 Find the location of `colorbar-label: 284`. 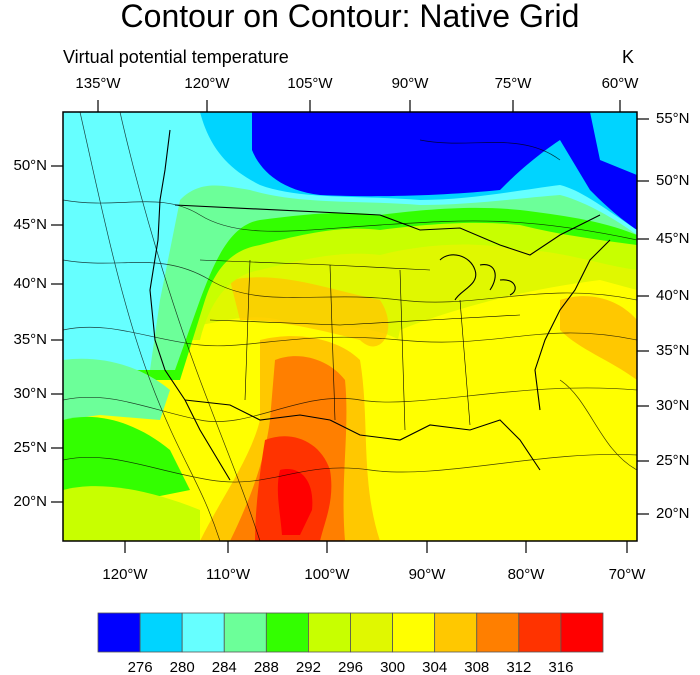

colorbar-label: 284 is located at coordinates (224, 667).